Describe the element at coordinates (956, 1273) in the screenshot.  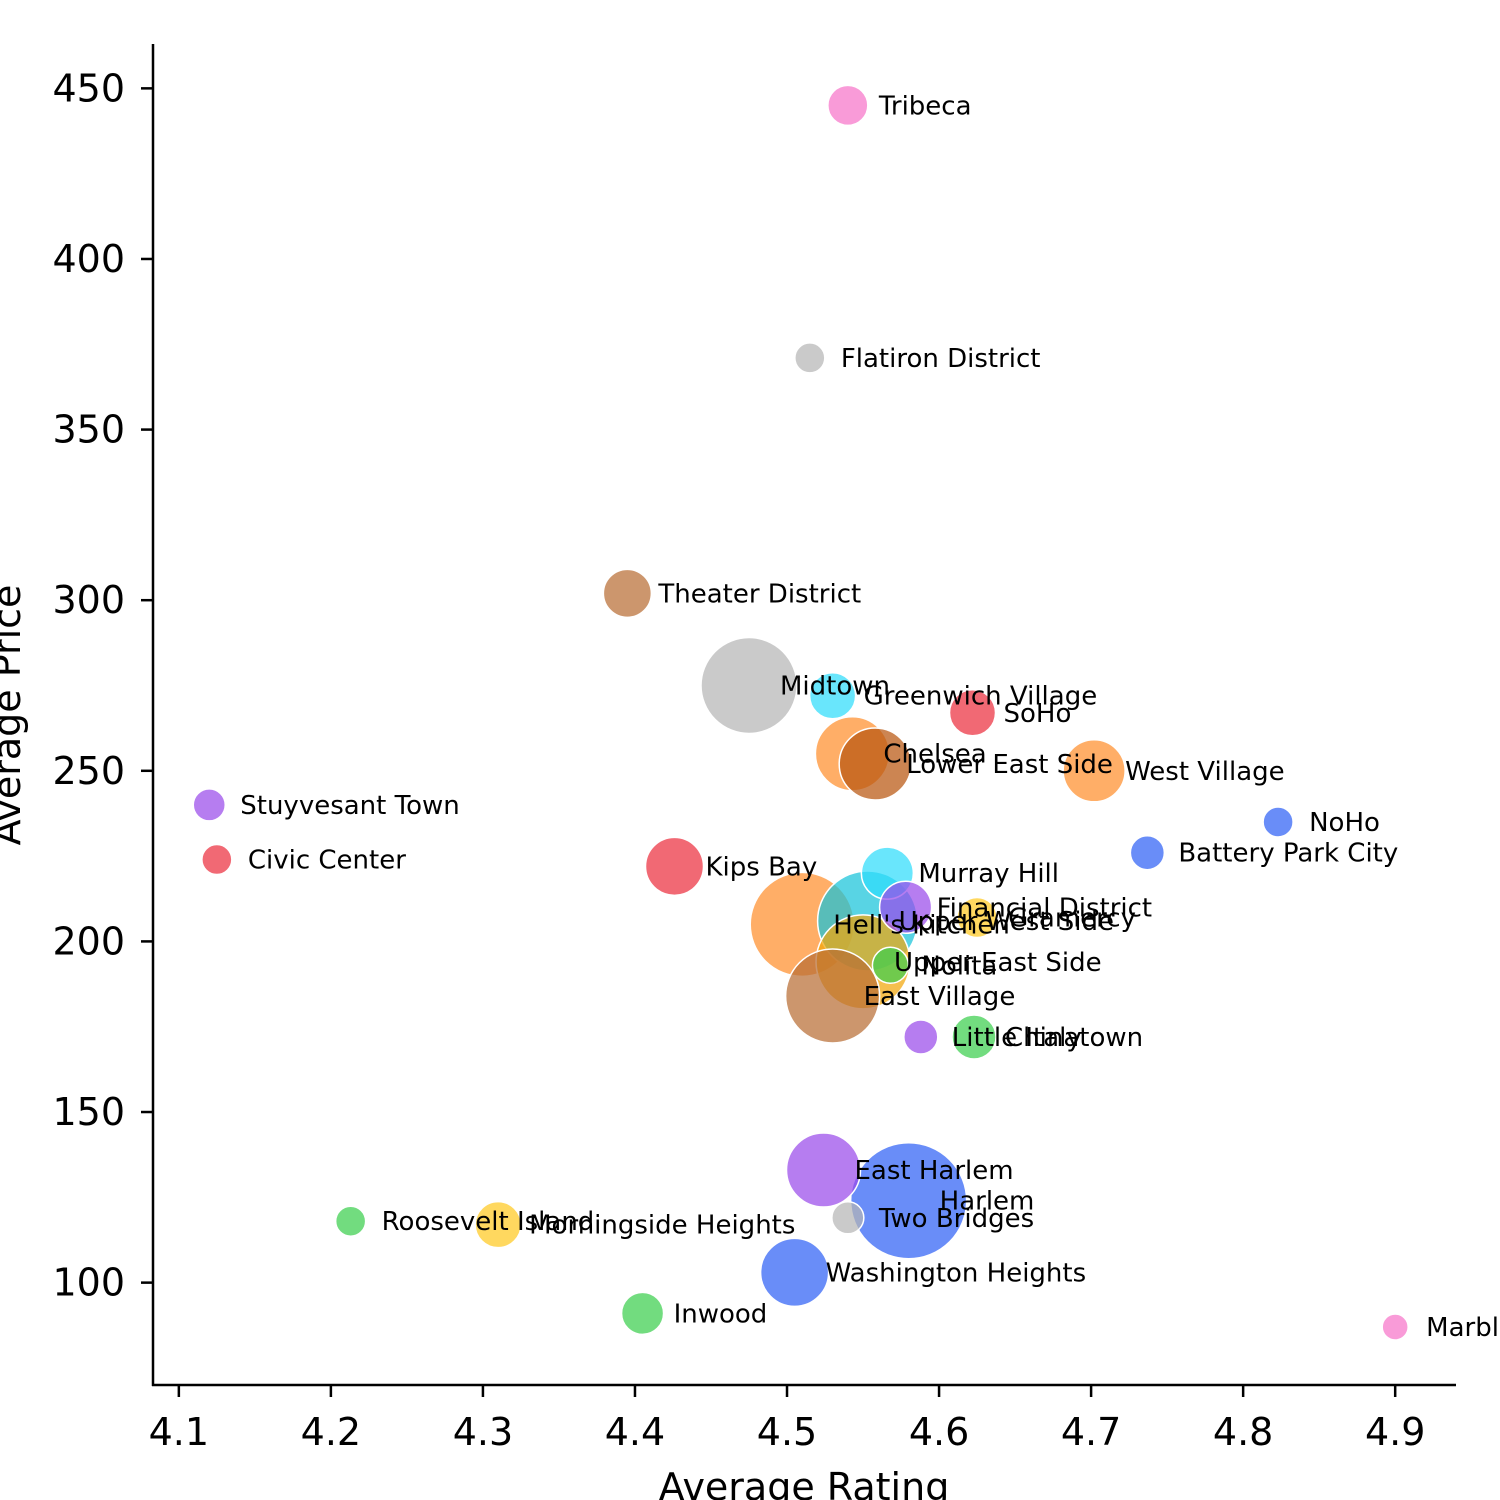
I see `point-label: Washington Heights` at that location.